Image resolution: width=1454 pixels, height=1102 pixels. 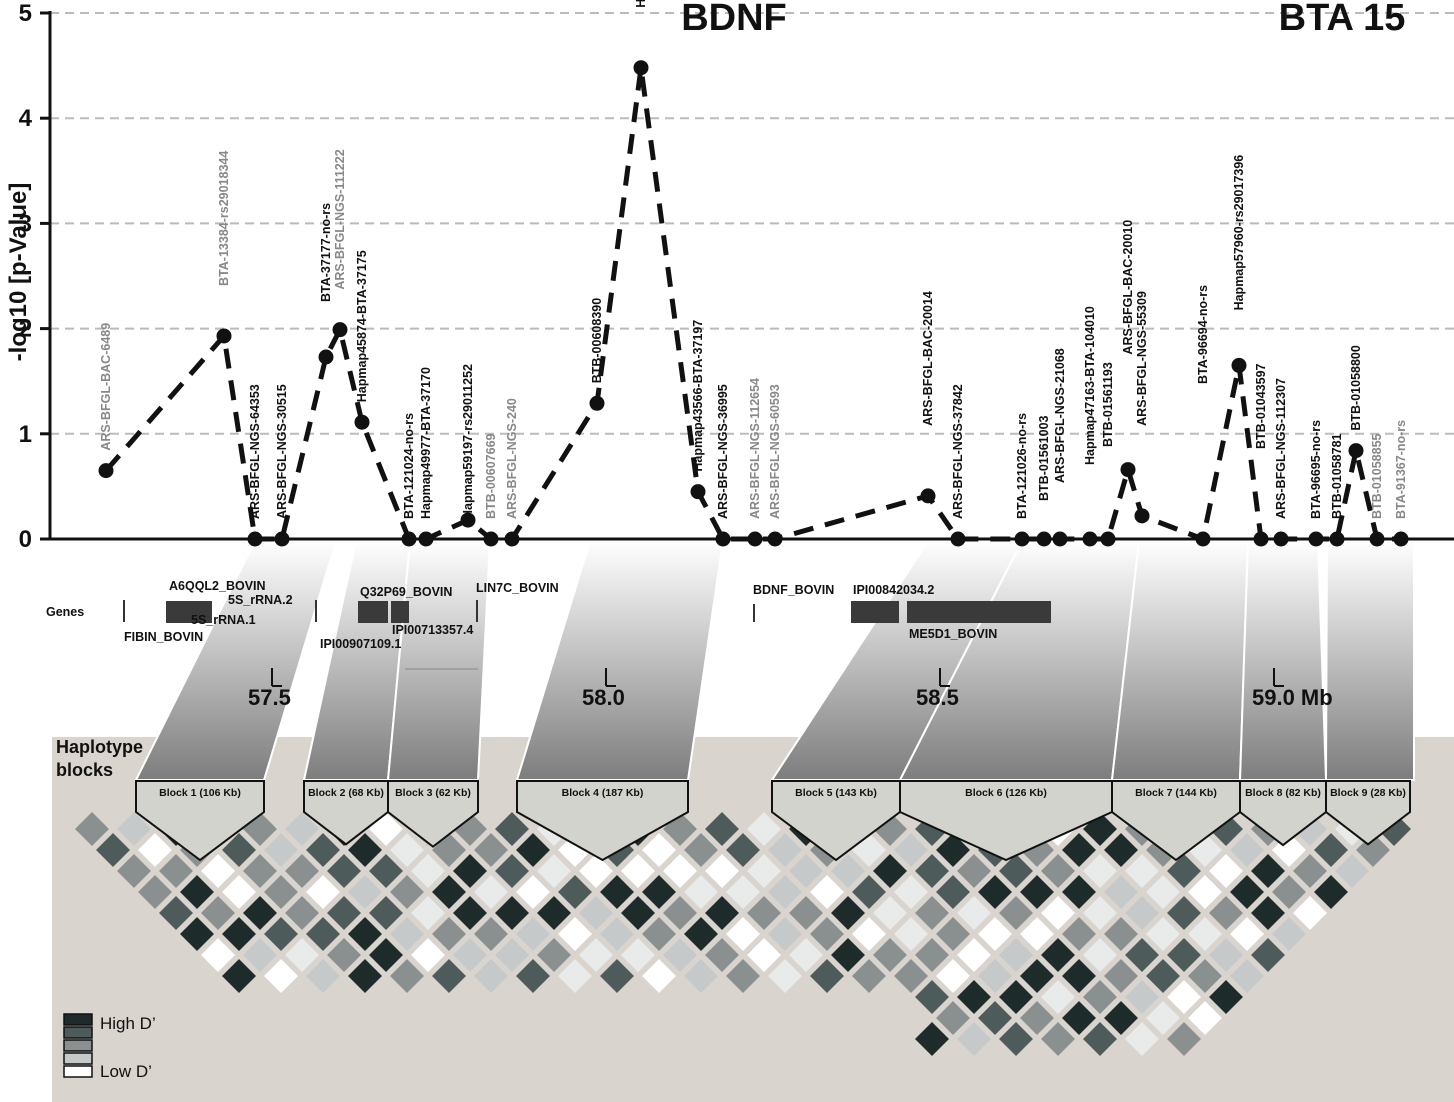 I want to click on gene-label: 5S_rRNA.2, so click(x=260, y=600).